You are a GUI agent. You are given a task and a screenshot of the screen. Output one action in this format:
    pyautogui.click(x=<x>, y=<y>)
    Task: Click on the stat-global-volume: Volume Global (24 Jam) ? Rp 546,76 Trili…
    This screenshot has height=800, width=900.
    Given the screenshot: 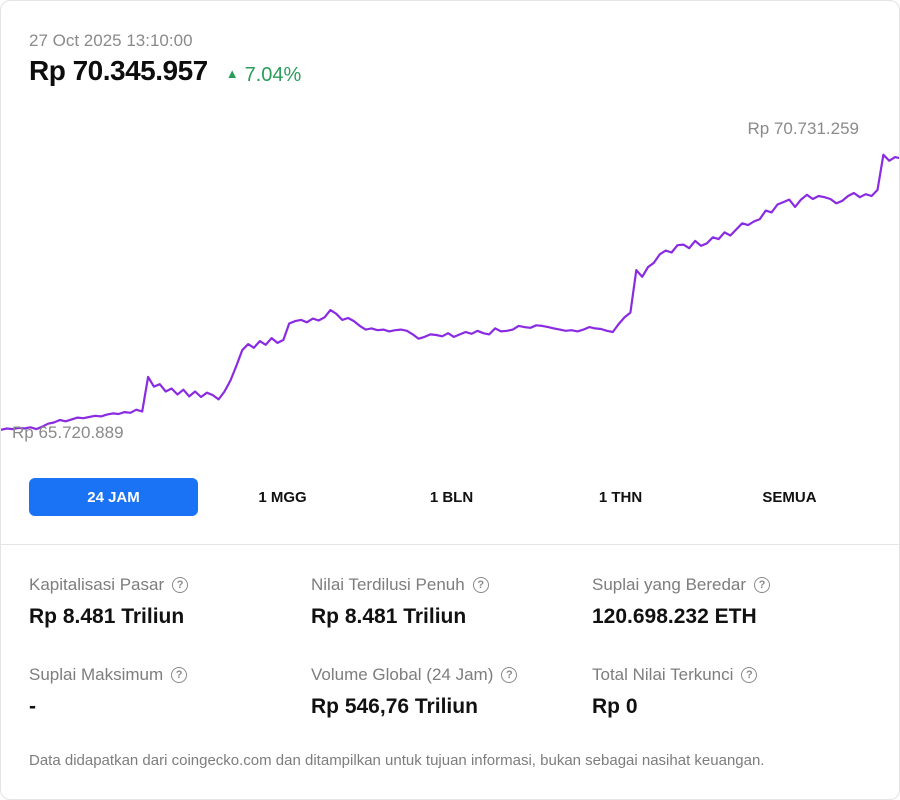 What is the action you would take?
    pyautogui.click(x=446, y=692)
    